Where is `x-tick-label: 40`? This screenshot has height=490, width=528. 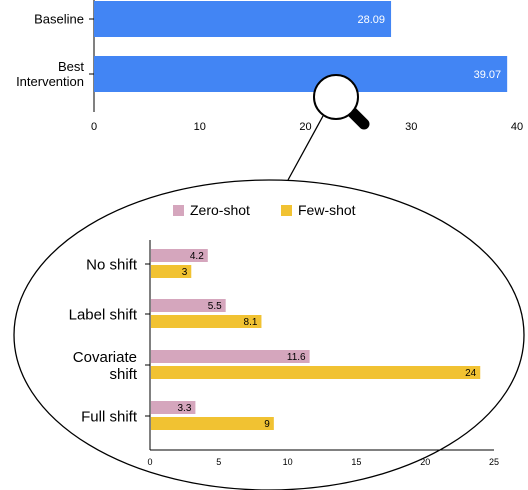 x-tick-label: 40 is located at coordinates (517, 127).